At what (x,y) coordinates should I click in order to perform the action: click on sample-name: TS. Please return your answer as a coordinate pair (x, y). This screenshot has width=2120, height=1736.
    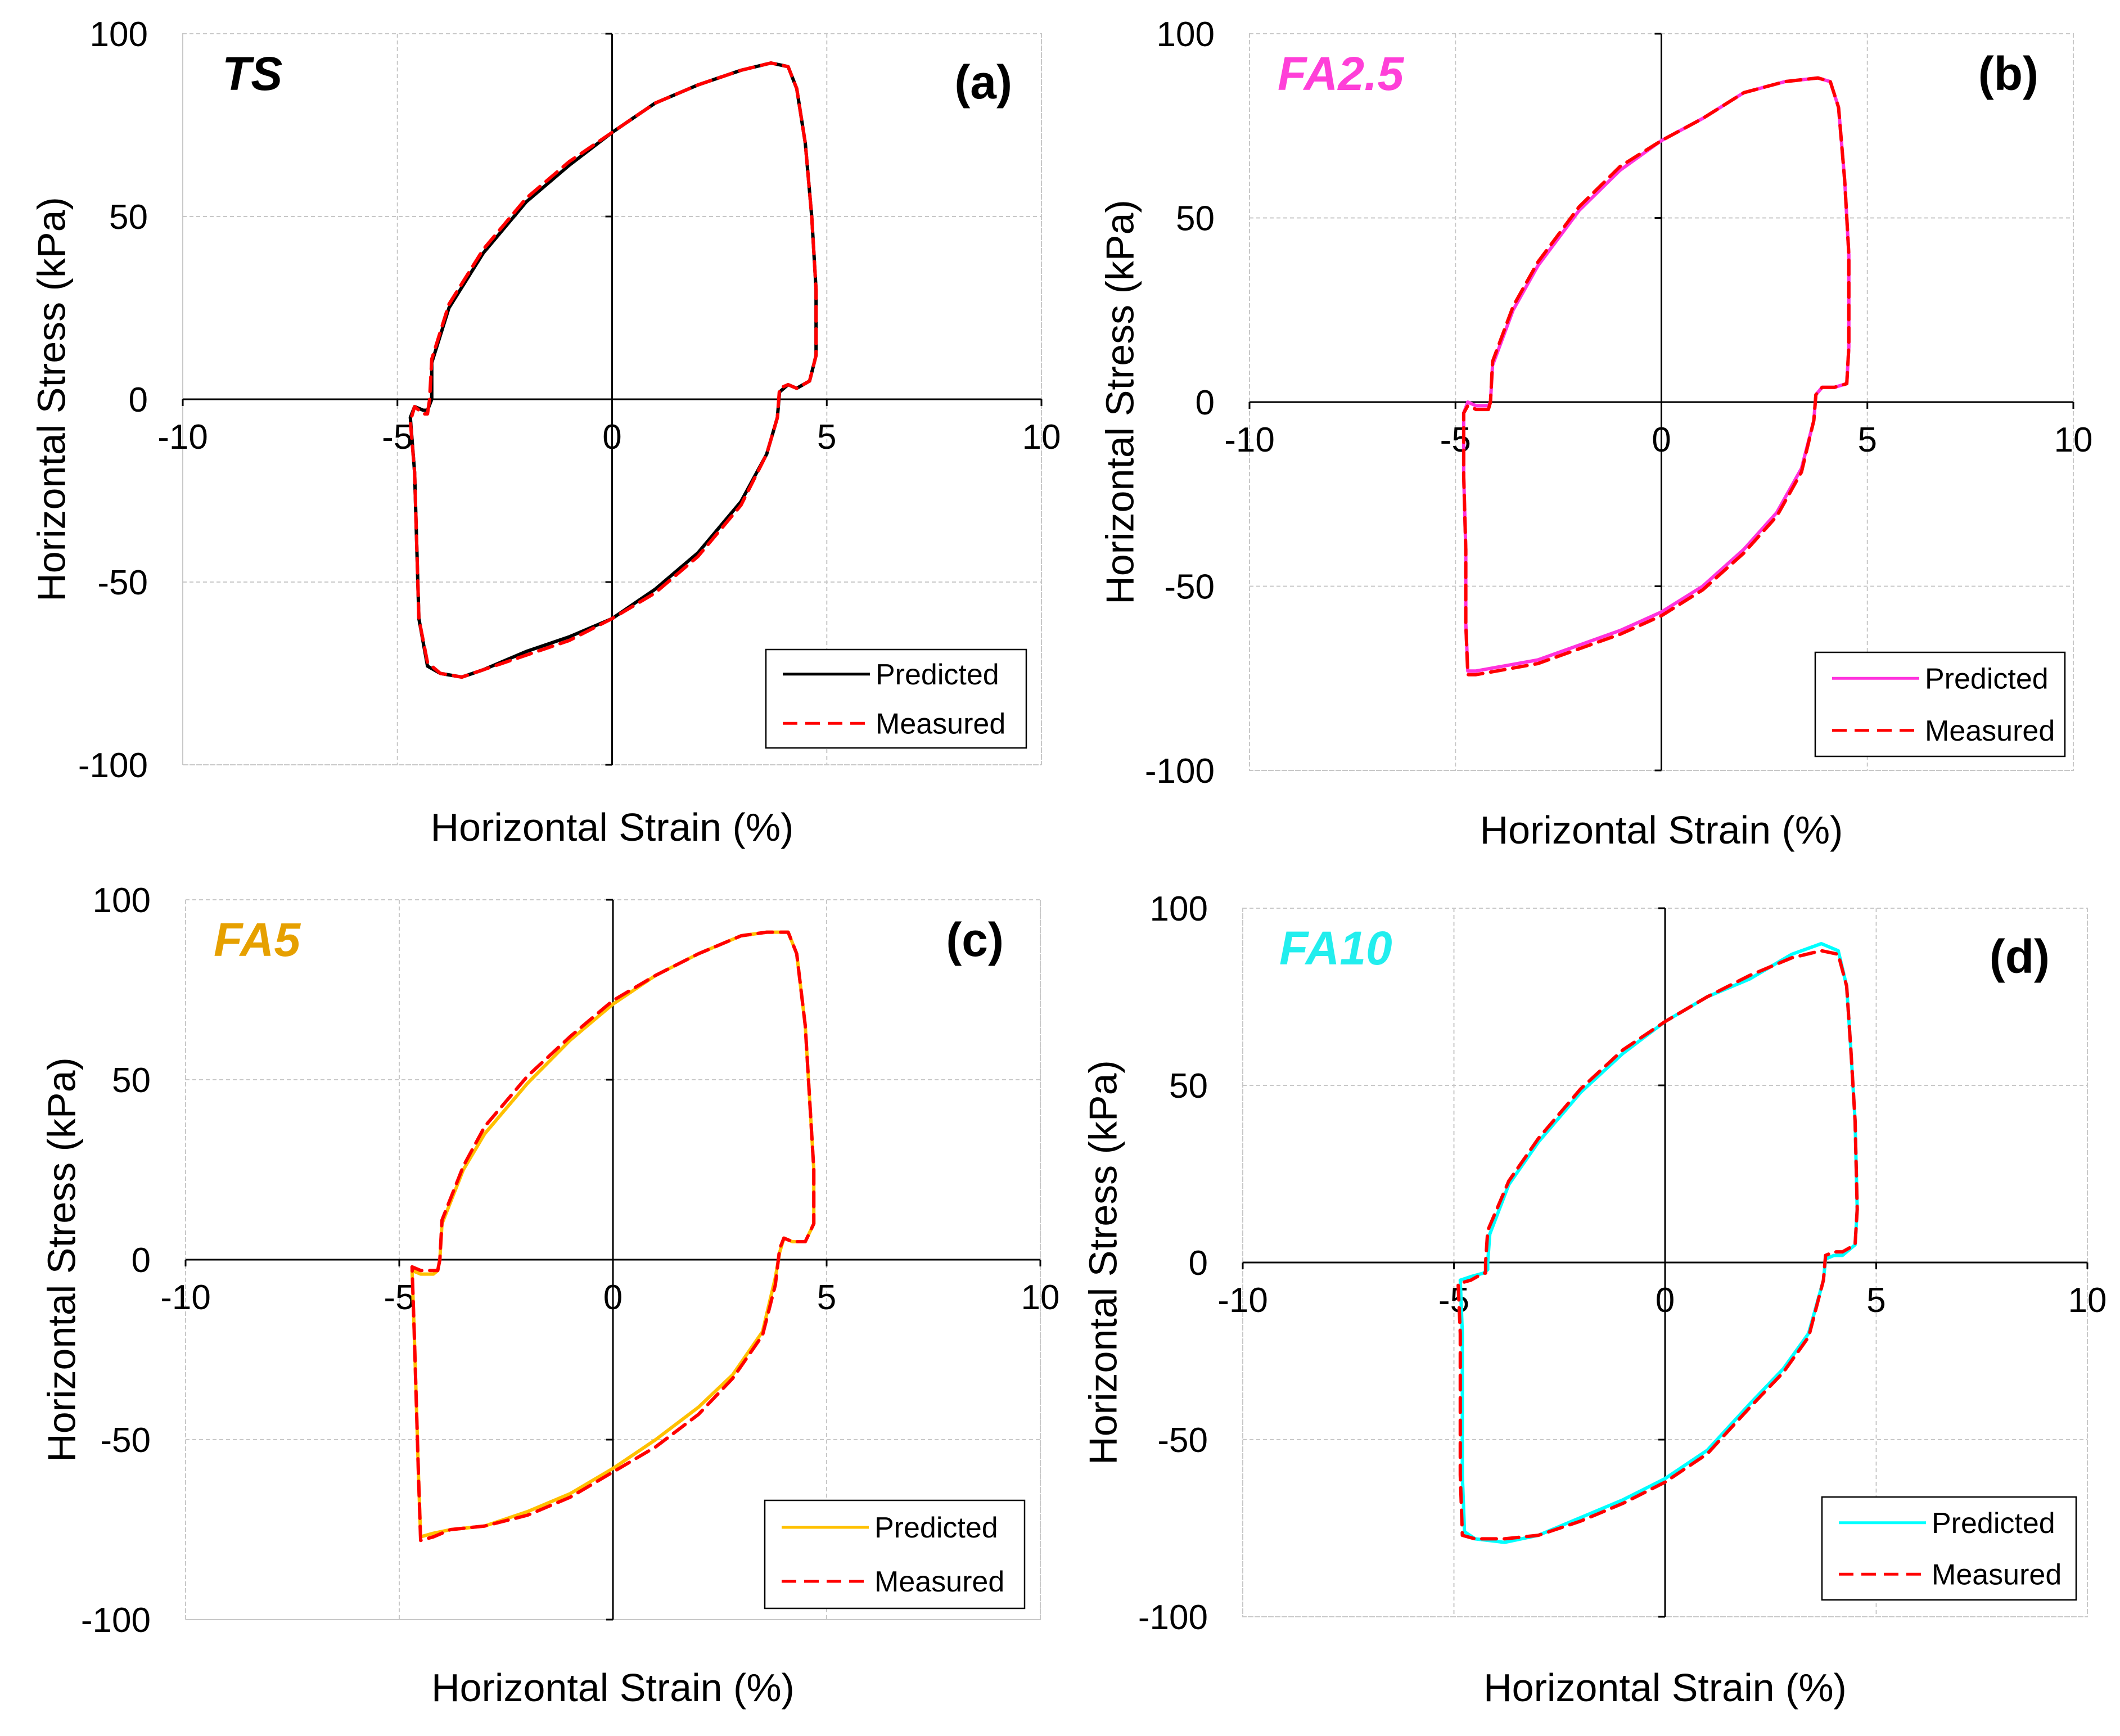
    Looking at the image, I should click on (252, 74).